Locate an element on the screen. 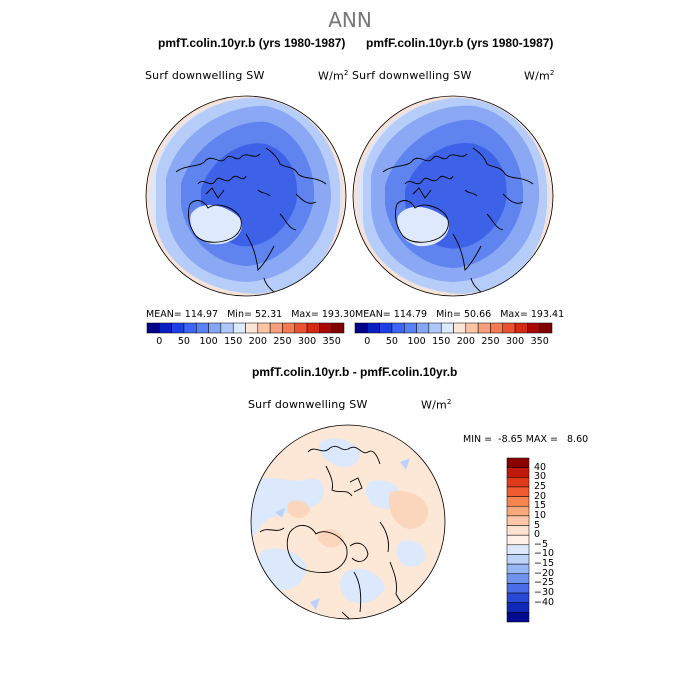 The width and height of the screenshot is (700, 700). difference-colorbar-label: −40 is located at coordinates (544, 602).